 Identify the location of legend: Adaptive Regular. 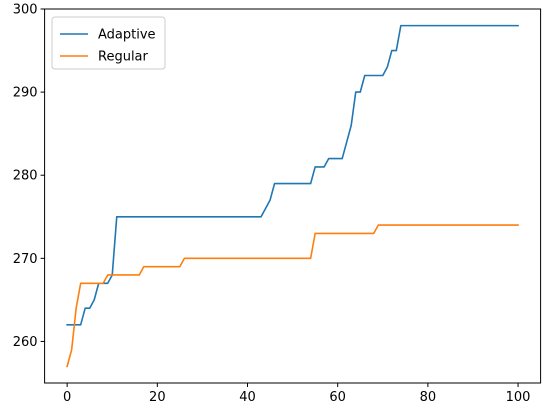
(108, 43).